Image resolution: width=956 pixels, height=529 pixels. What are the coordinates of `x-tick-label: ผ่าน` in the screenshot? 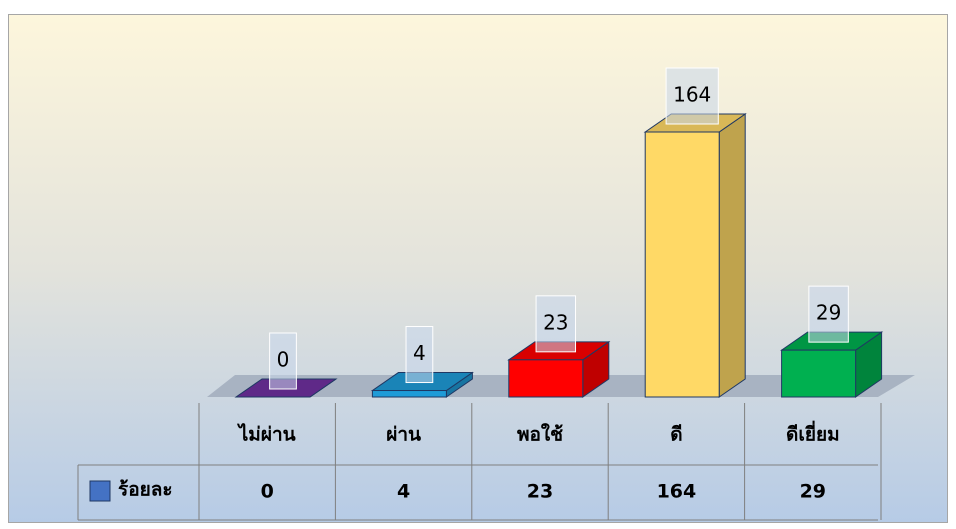 It's located at (403, 435).